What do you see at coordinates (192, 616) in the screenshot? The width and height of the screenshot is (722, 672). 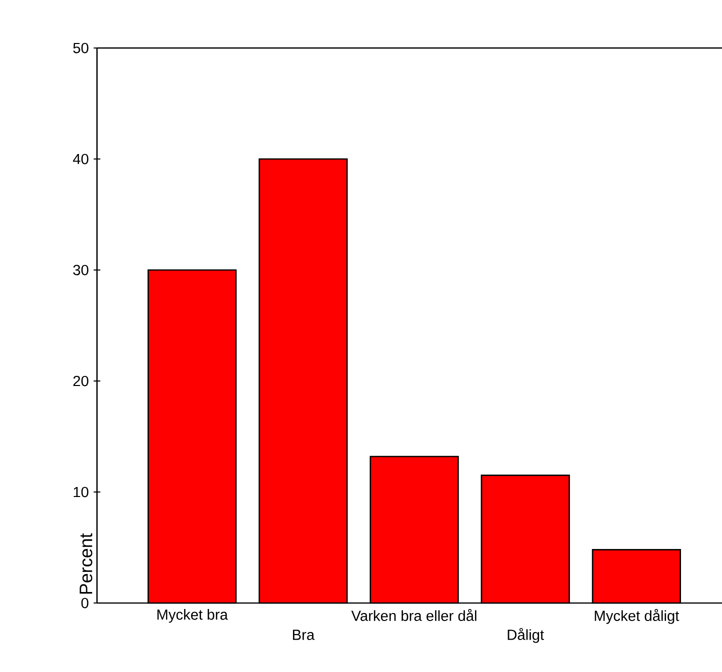 I see `x-tick-label: Mycket bra` at bounding box center [192, 616].